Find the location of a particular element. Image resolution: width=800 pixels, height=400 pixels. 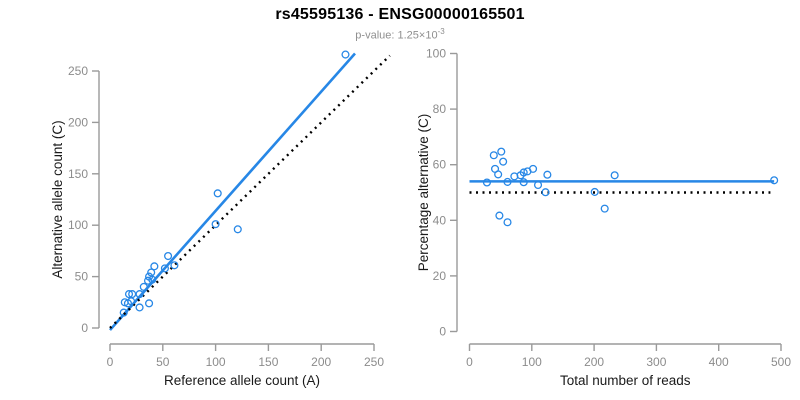

subtitle-text: p-value: 1.25×10 is located at coordinates (396, 35).